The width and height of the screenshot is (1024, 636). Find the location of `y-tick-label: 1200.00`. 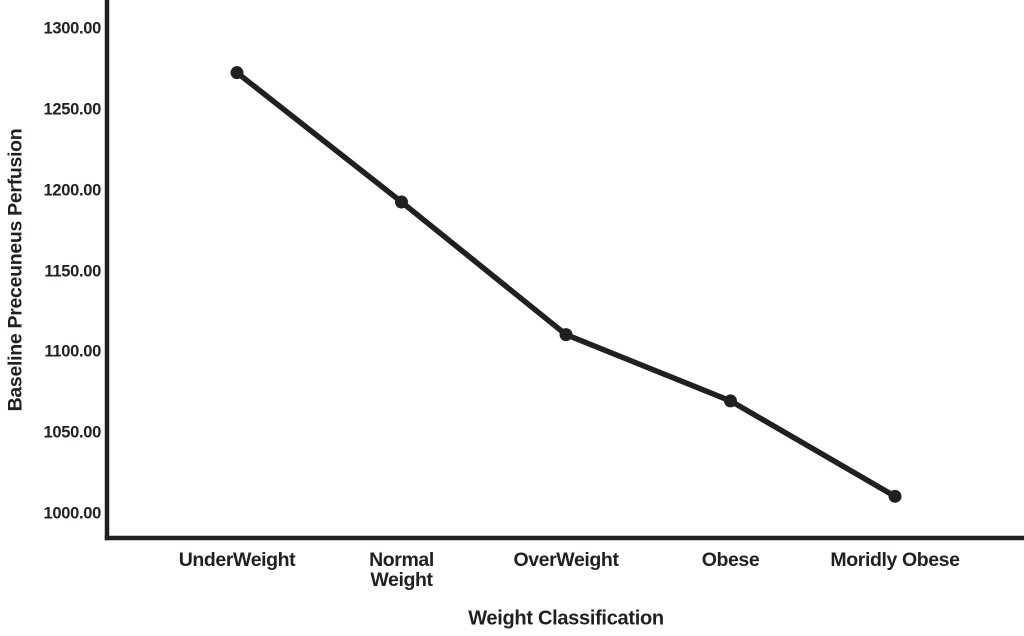

y-tick-label: 1200.00 is located at coordinates (72, 190).